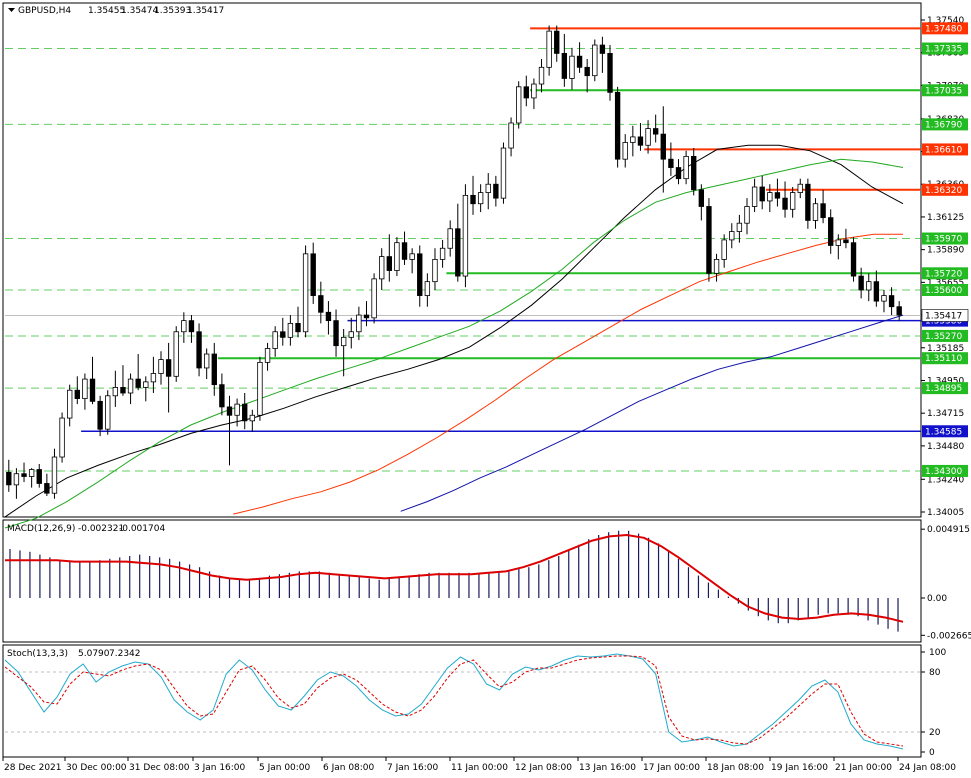 The height and width of the screenshot is (778, 971). I want to click on ohlc-close: 1.35417, so click(205, 11).